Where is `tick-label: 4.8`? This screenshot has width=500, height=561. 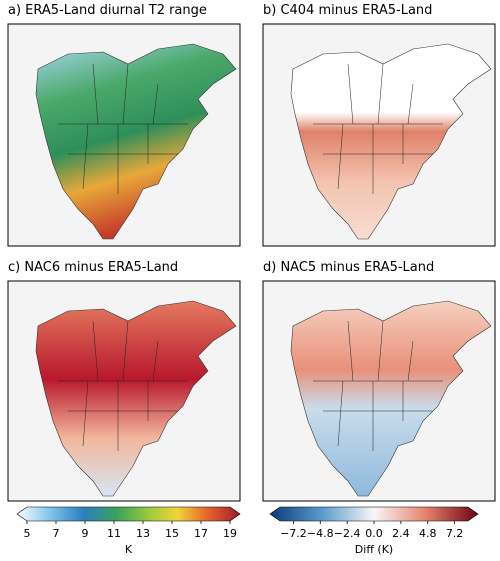
tick-label: 4.8 is located at coordinates (428, 533).